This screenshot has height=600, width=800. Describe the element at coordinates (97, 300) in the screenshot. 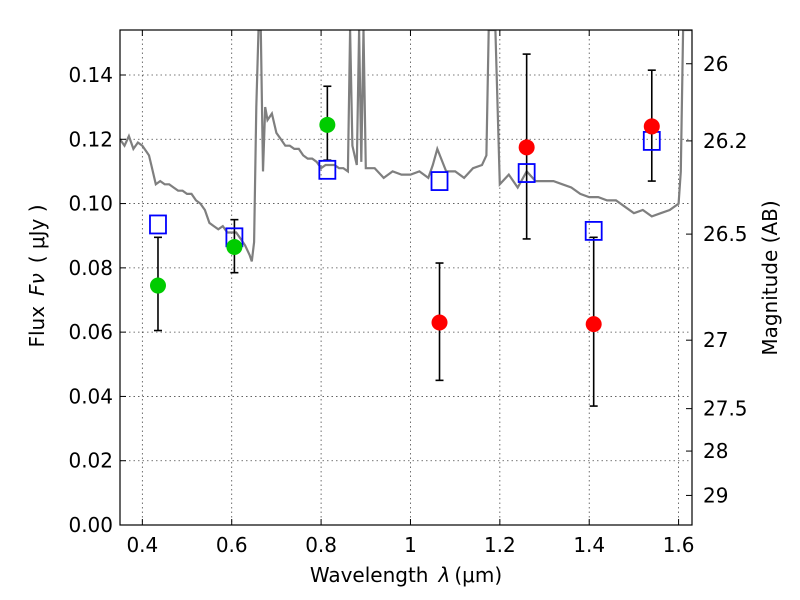

I see `y-axis-ticks: 0.00 0.02 0.04 0.06 0.08 0.10 0.12 0.14` at that location.